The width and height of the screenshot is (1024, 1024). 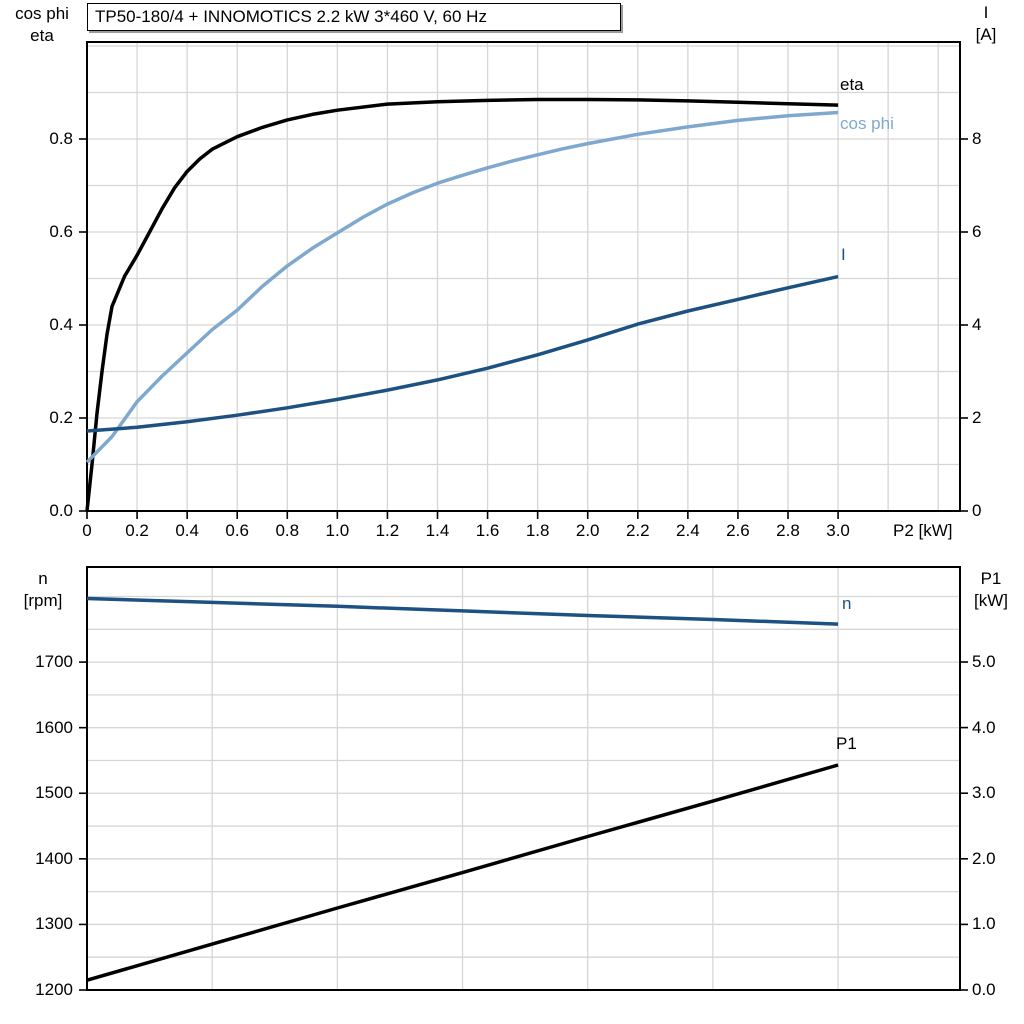 What do you see at coordinates (991, 578) in the screenshot?
I see `bottom-right-axis-title-p1: P1` at bounding box center [991, 578].